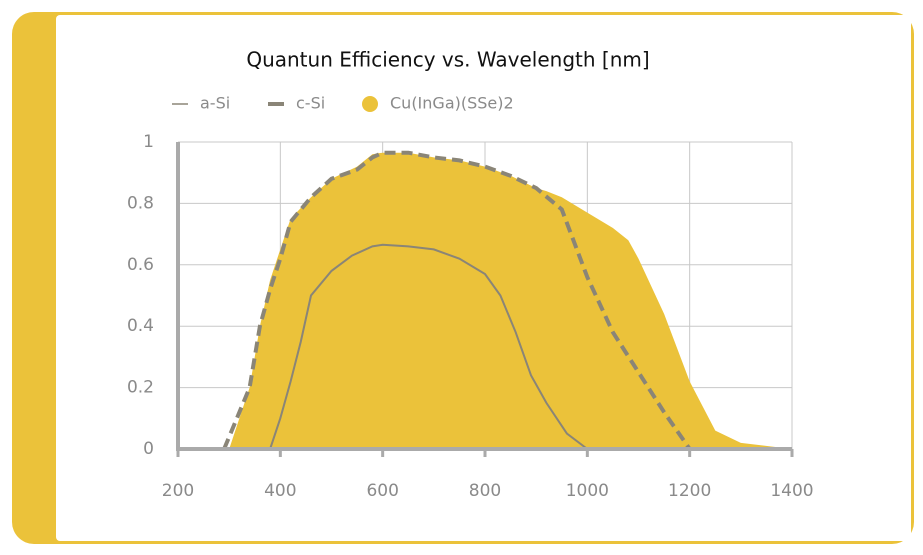  What do you see at coordinates (791, 491) in the screenshot?
I see `x-tick-label: 1400` at bounding box center [791, 491].